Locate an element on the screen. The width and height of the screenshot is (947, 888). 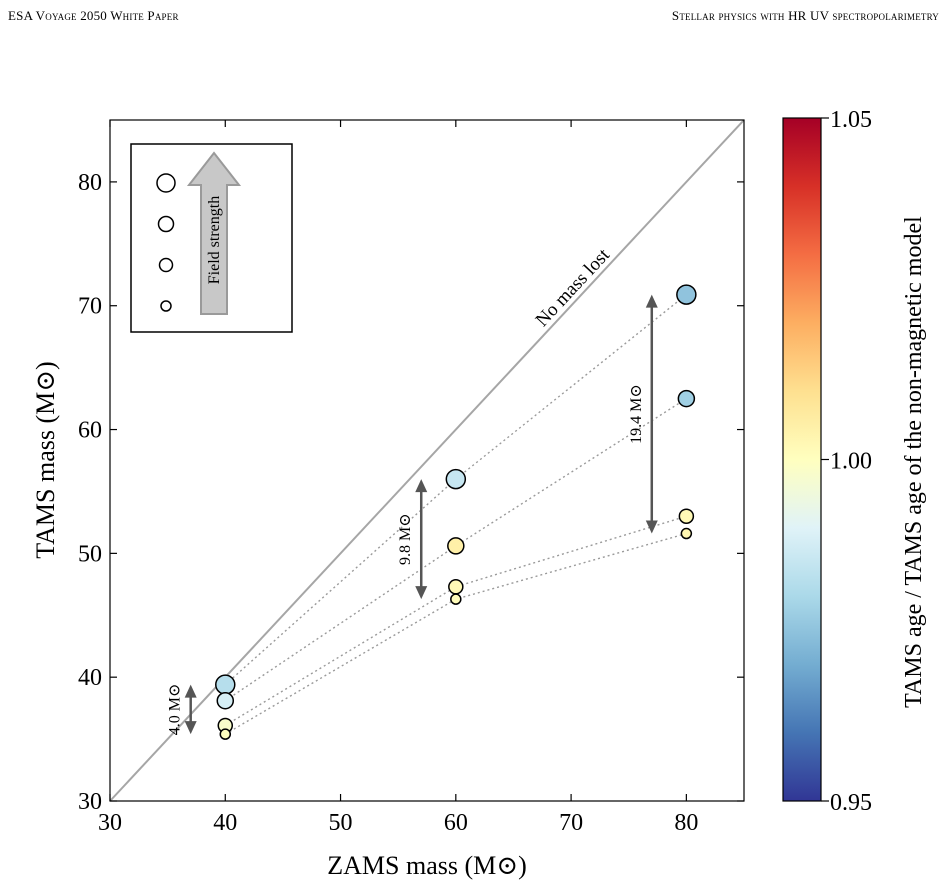
legend-marker-small is located at coordinates (166, 306).